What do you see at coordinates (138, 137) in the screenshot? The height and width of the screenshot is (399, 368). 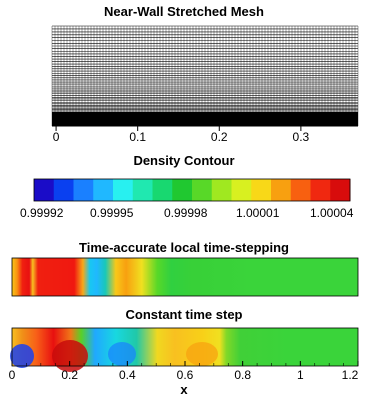 I see `mesh-x-tick-label: 0.1` at bounding box center [138, 137].